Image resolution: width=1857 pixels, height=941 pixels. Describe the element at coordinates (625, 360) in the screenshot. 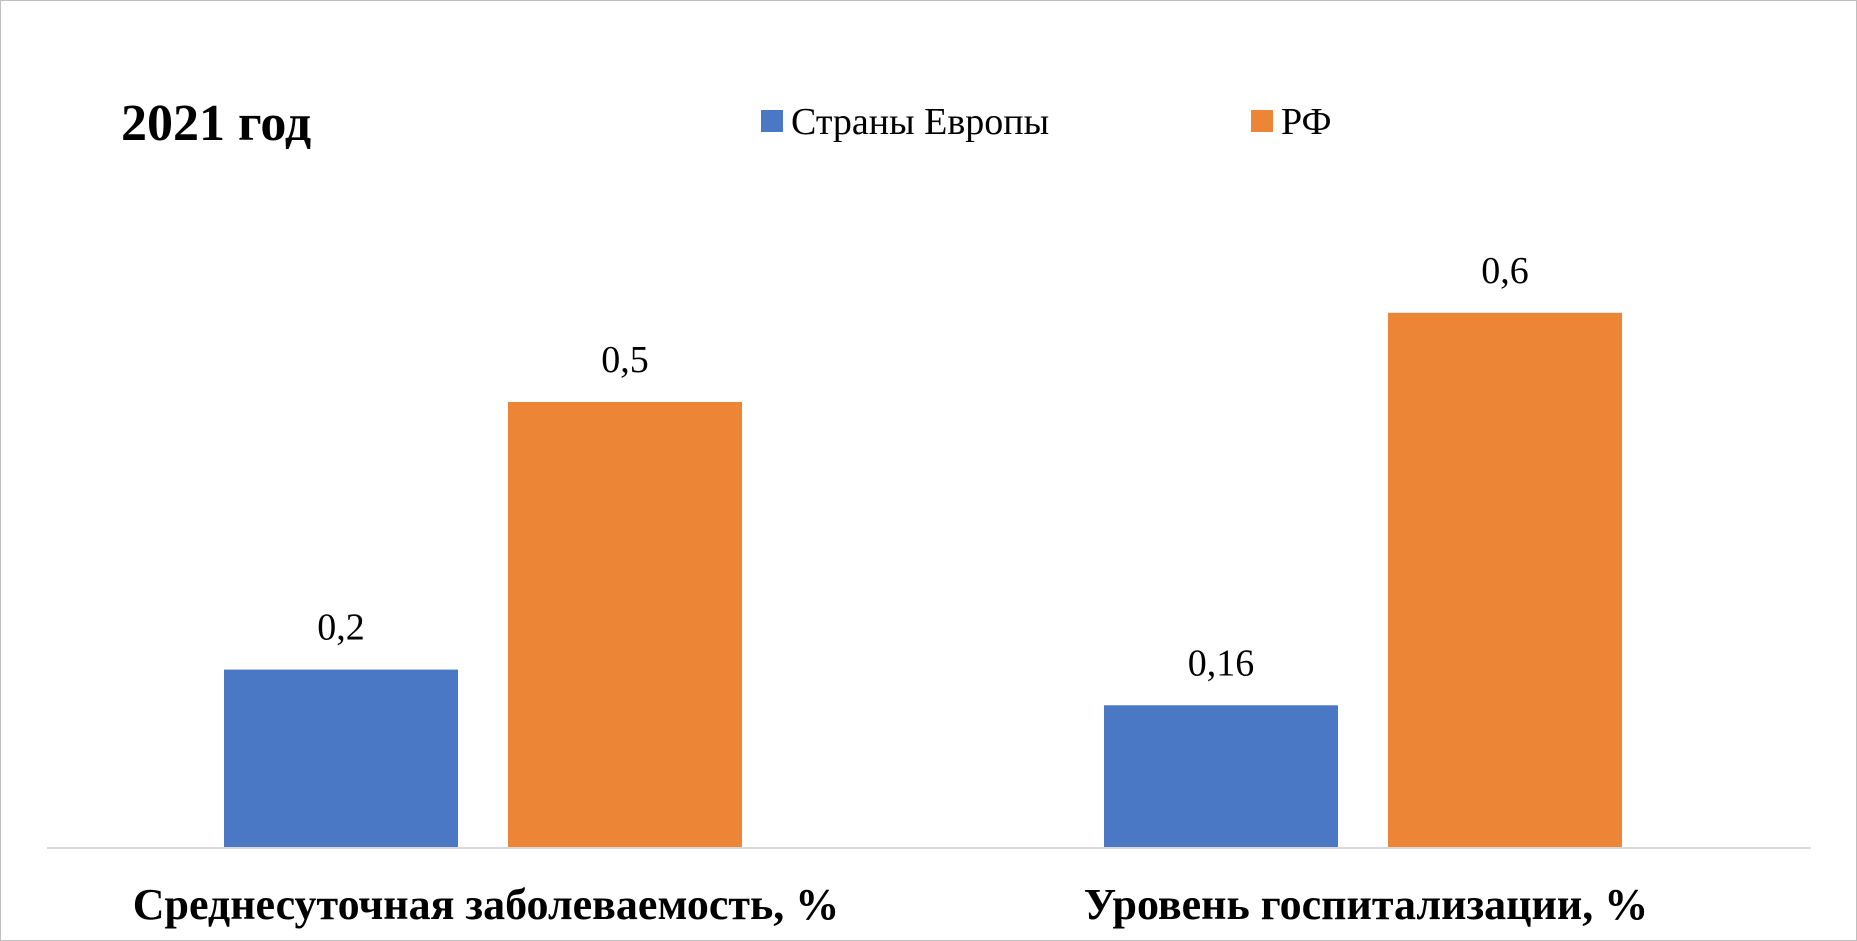

I see `data-label-1-2: 0,5` at that location.